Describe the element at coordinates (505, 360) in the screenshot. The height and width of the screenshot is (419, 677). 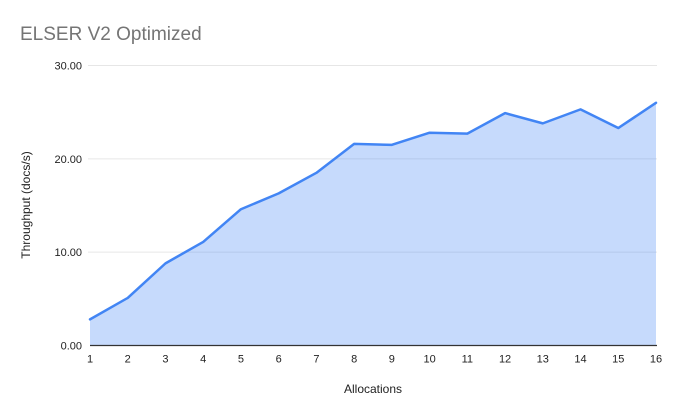
I see `x-tick-label: 12` at that location.